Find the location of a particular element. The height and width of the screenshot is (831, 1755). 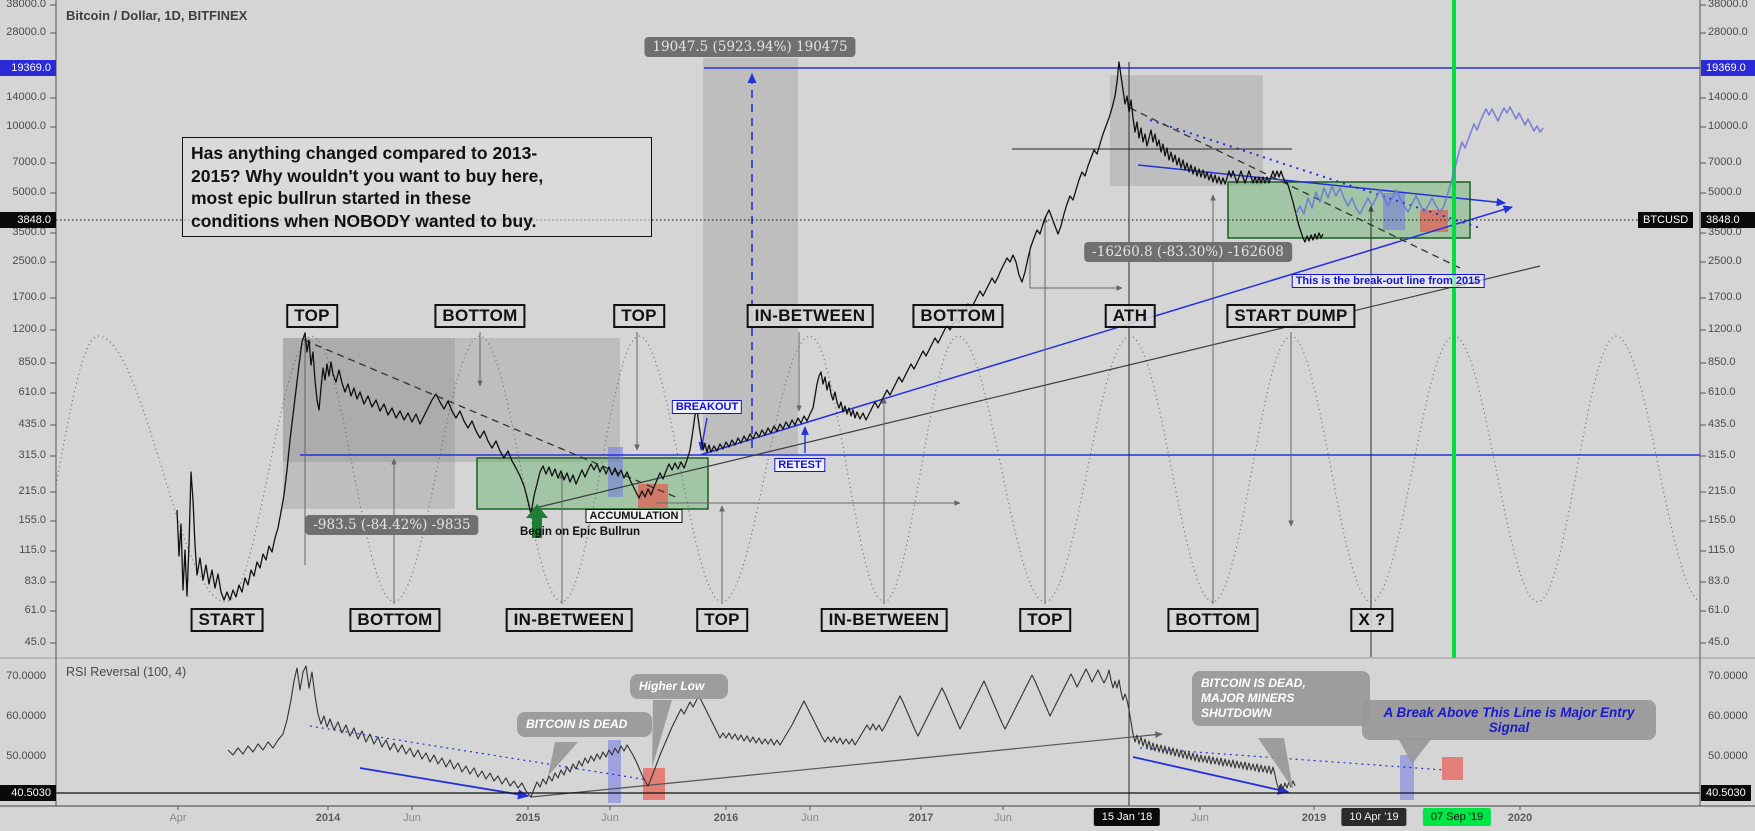

price-axis-label: 5000.0 is located at coordinates (1725, 192).